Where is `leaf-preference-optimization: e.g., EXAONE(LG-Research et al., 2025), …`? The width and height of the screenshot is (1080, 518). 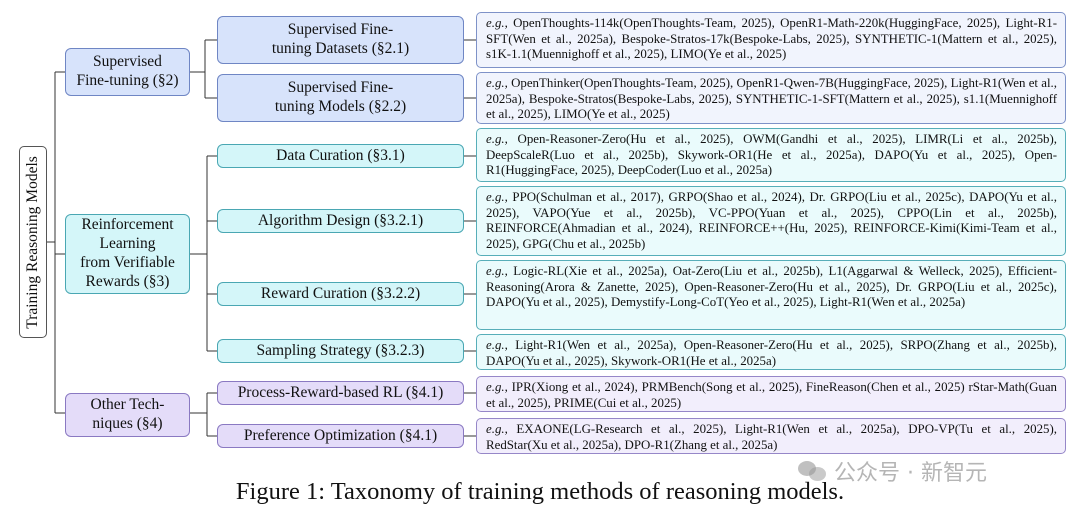
leaf-preference-optimization: e.g., EXAONE(LG-Research et al., 2025), … is located at coordinates (771, 436).